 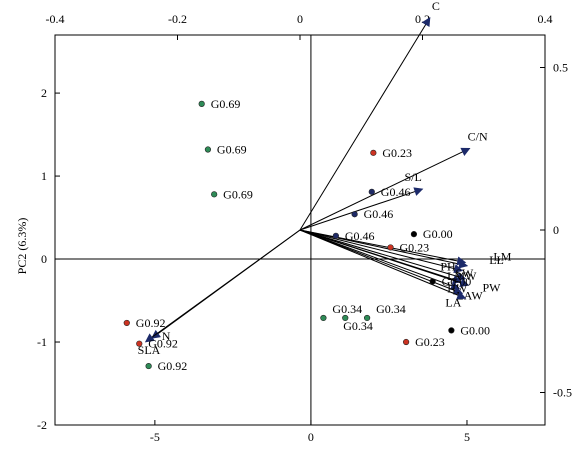 What do you see at coordinates (478, 136) in the screenshot?
I see `loading-label: C/N` at bounding box center [478, 136].